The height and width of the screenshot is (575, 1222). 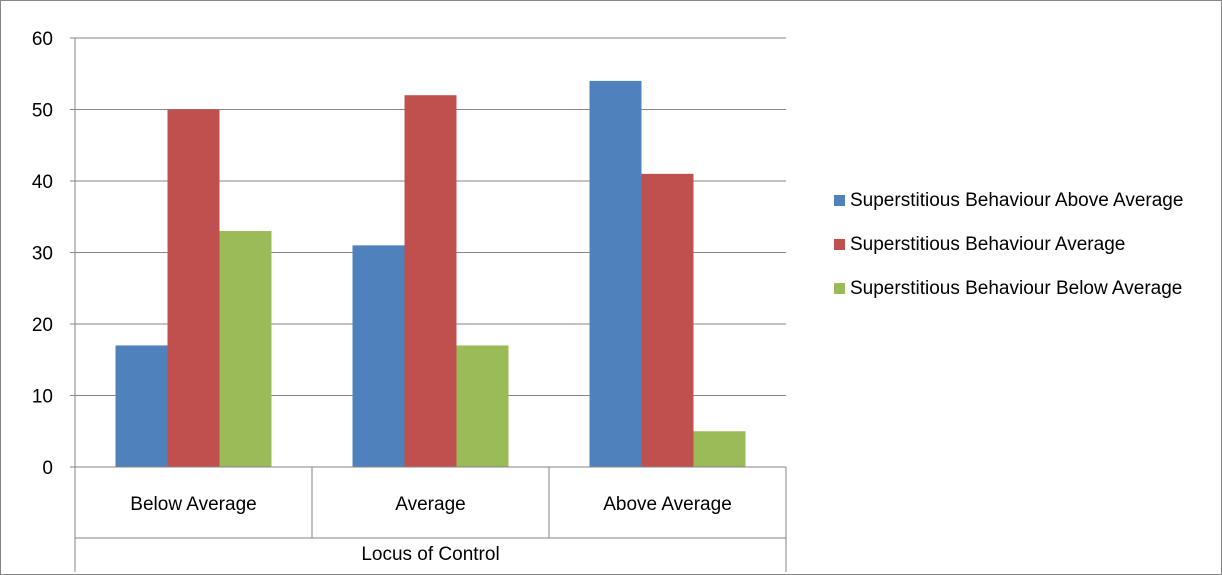 What do you see at coordinates (42, 39) in the screenshot?
I see `y-tick-label: 60` at bounding box center [42, 39].